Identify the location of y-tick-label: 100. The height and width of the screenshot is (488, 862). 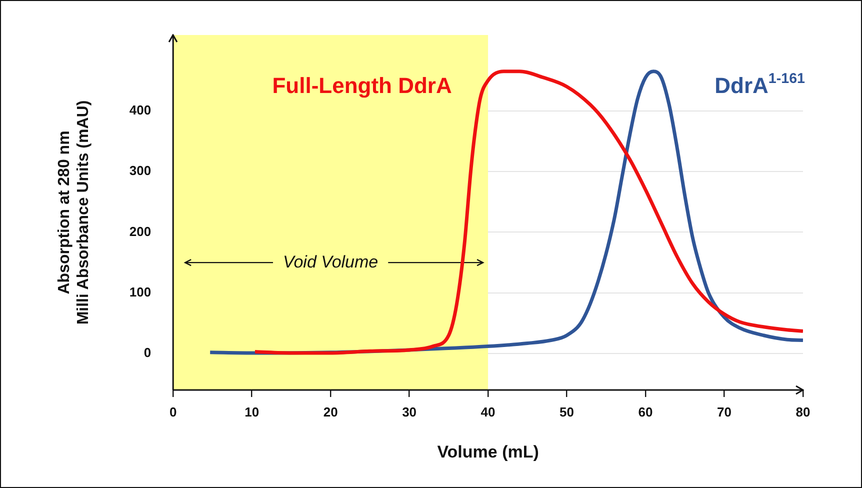
(140, 292).